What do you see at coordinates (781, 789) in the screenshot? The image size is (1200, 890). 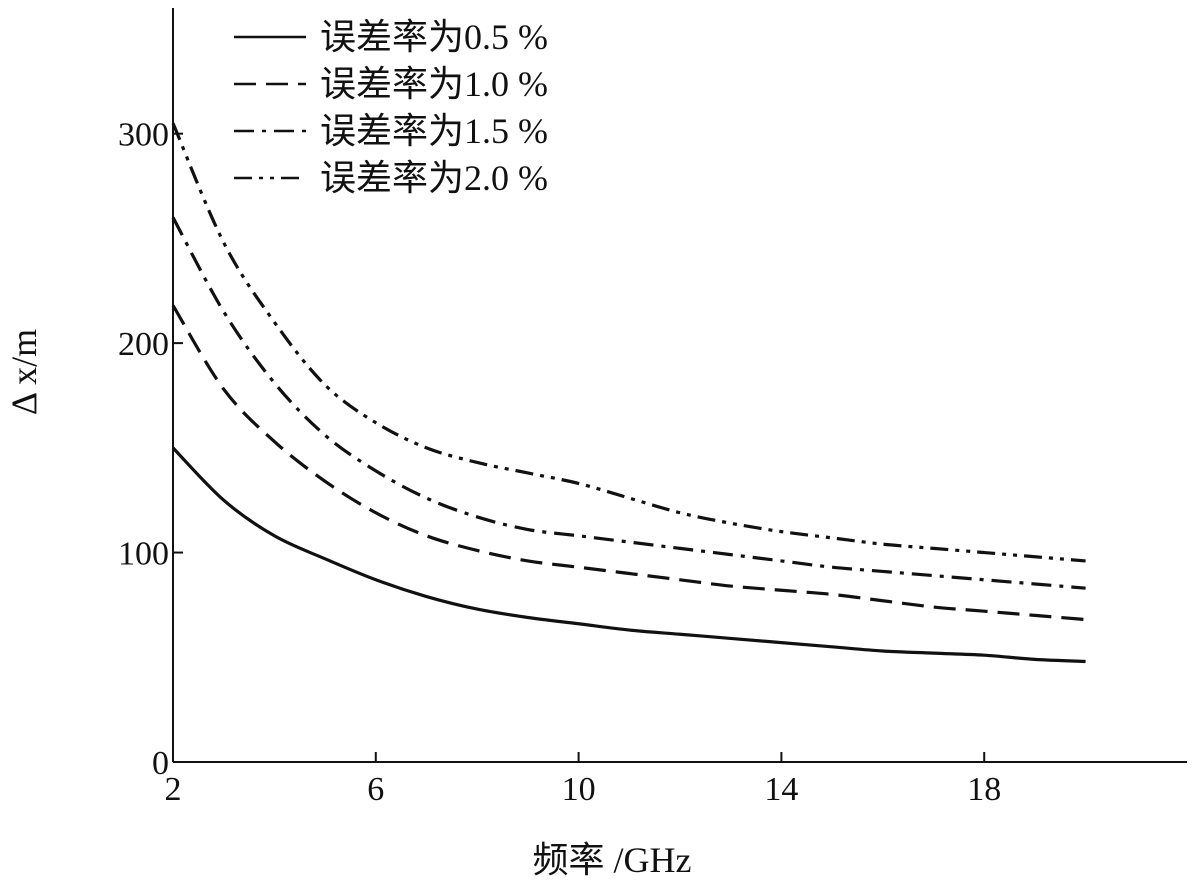 I see `x-tick-label: 14` at bounding box center [781, 789].